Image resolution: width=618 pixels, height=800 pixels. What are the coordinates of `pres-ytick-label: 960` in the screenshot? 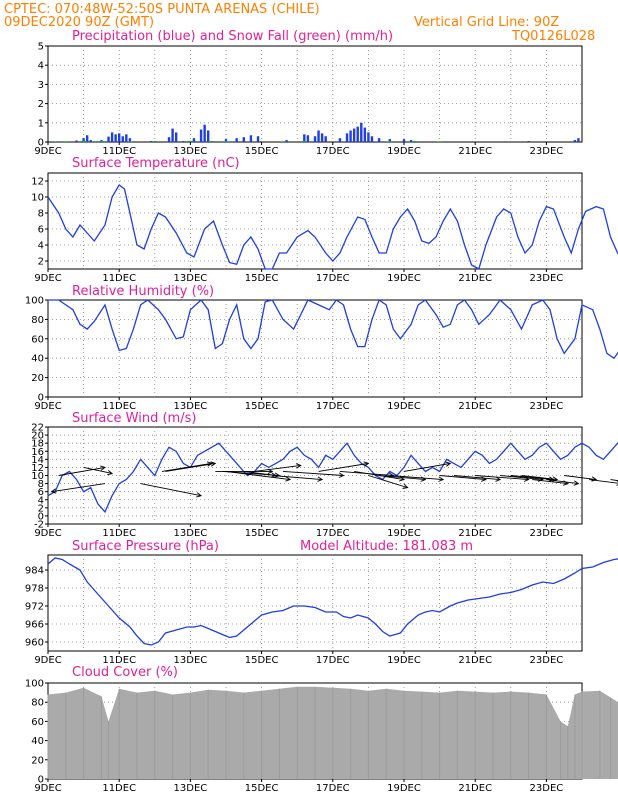 It's located at (34, 643).